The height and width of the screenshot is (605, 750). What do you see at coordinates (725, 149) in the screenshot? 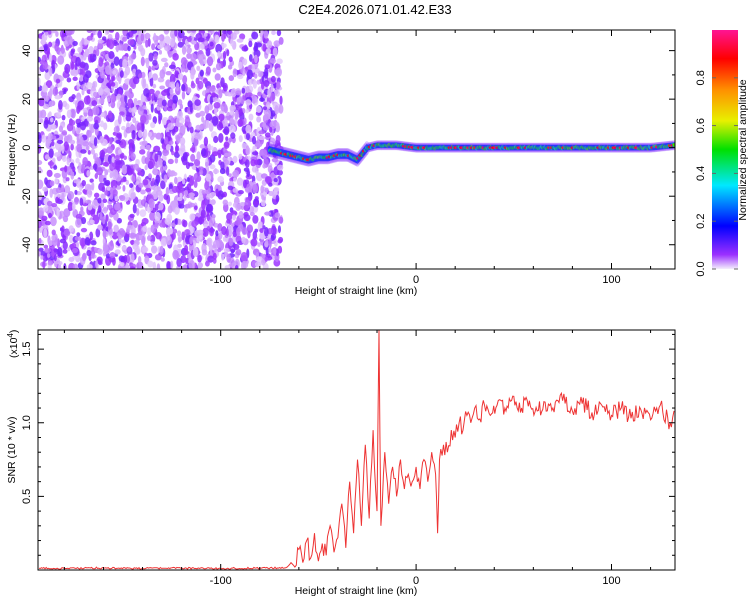
I see `colorbar-gradient` at bounding box center [725, 149].